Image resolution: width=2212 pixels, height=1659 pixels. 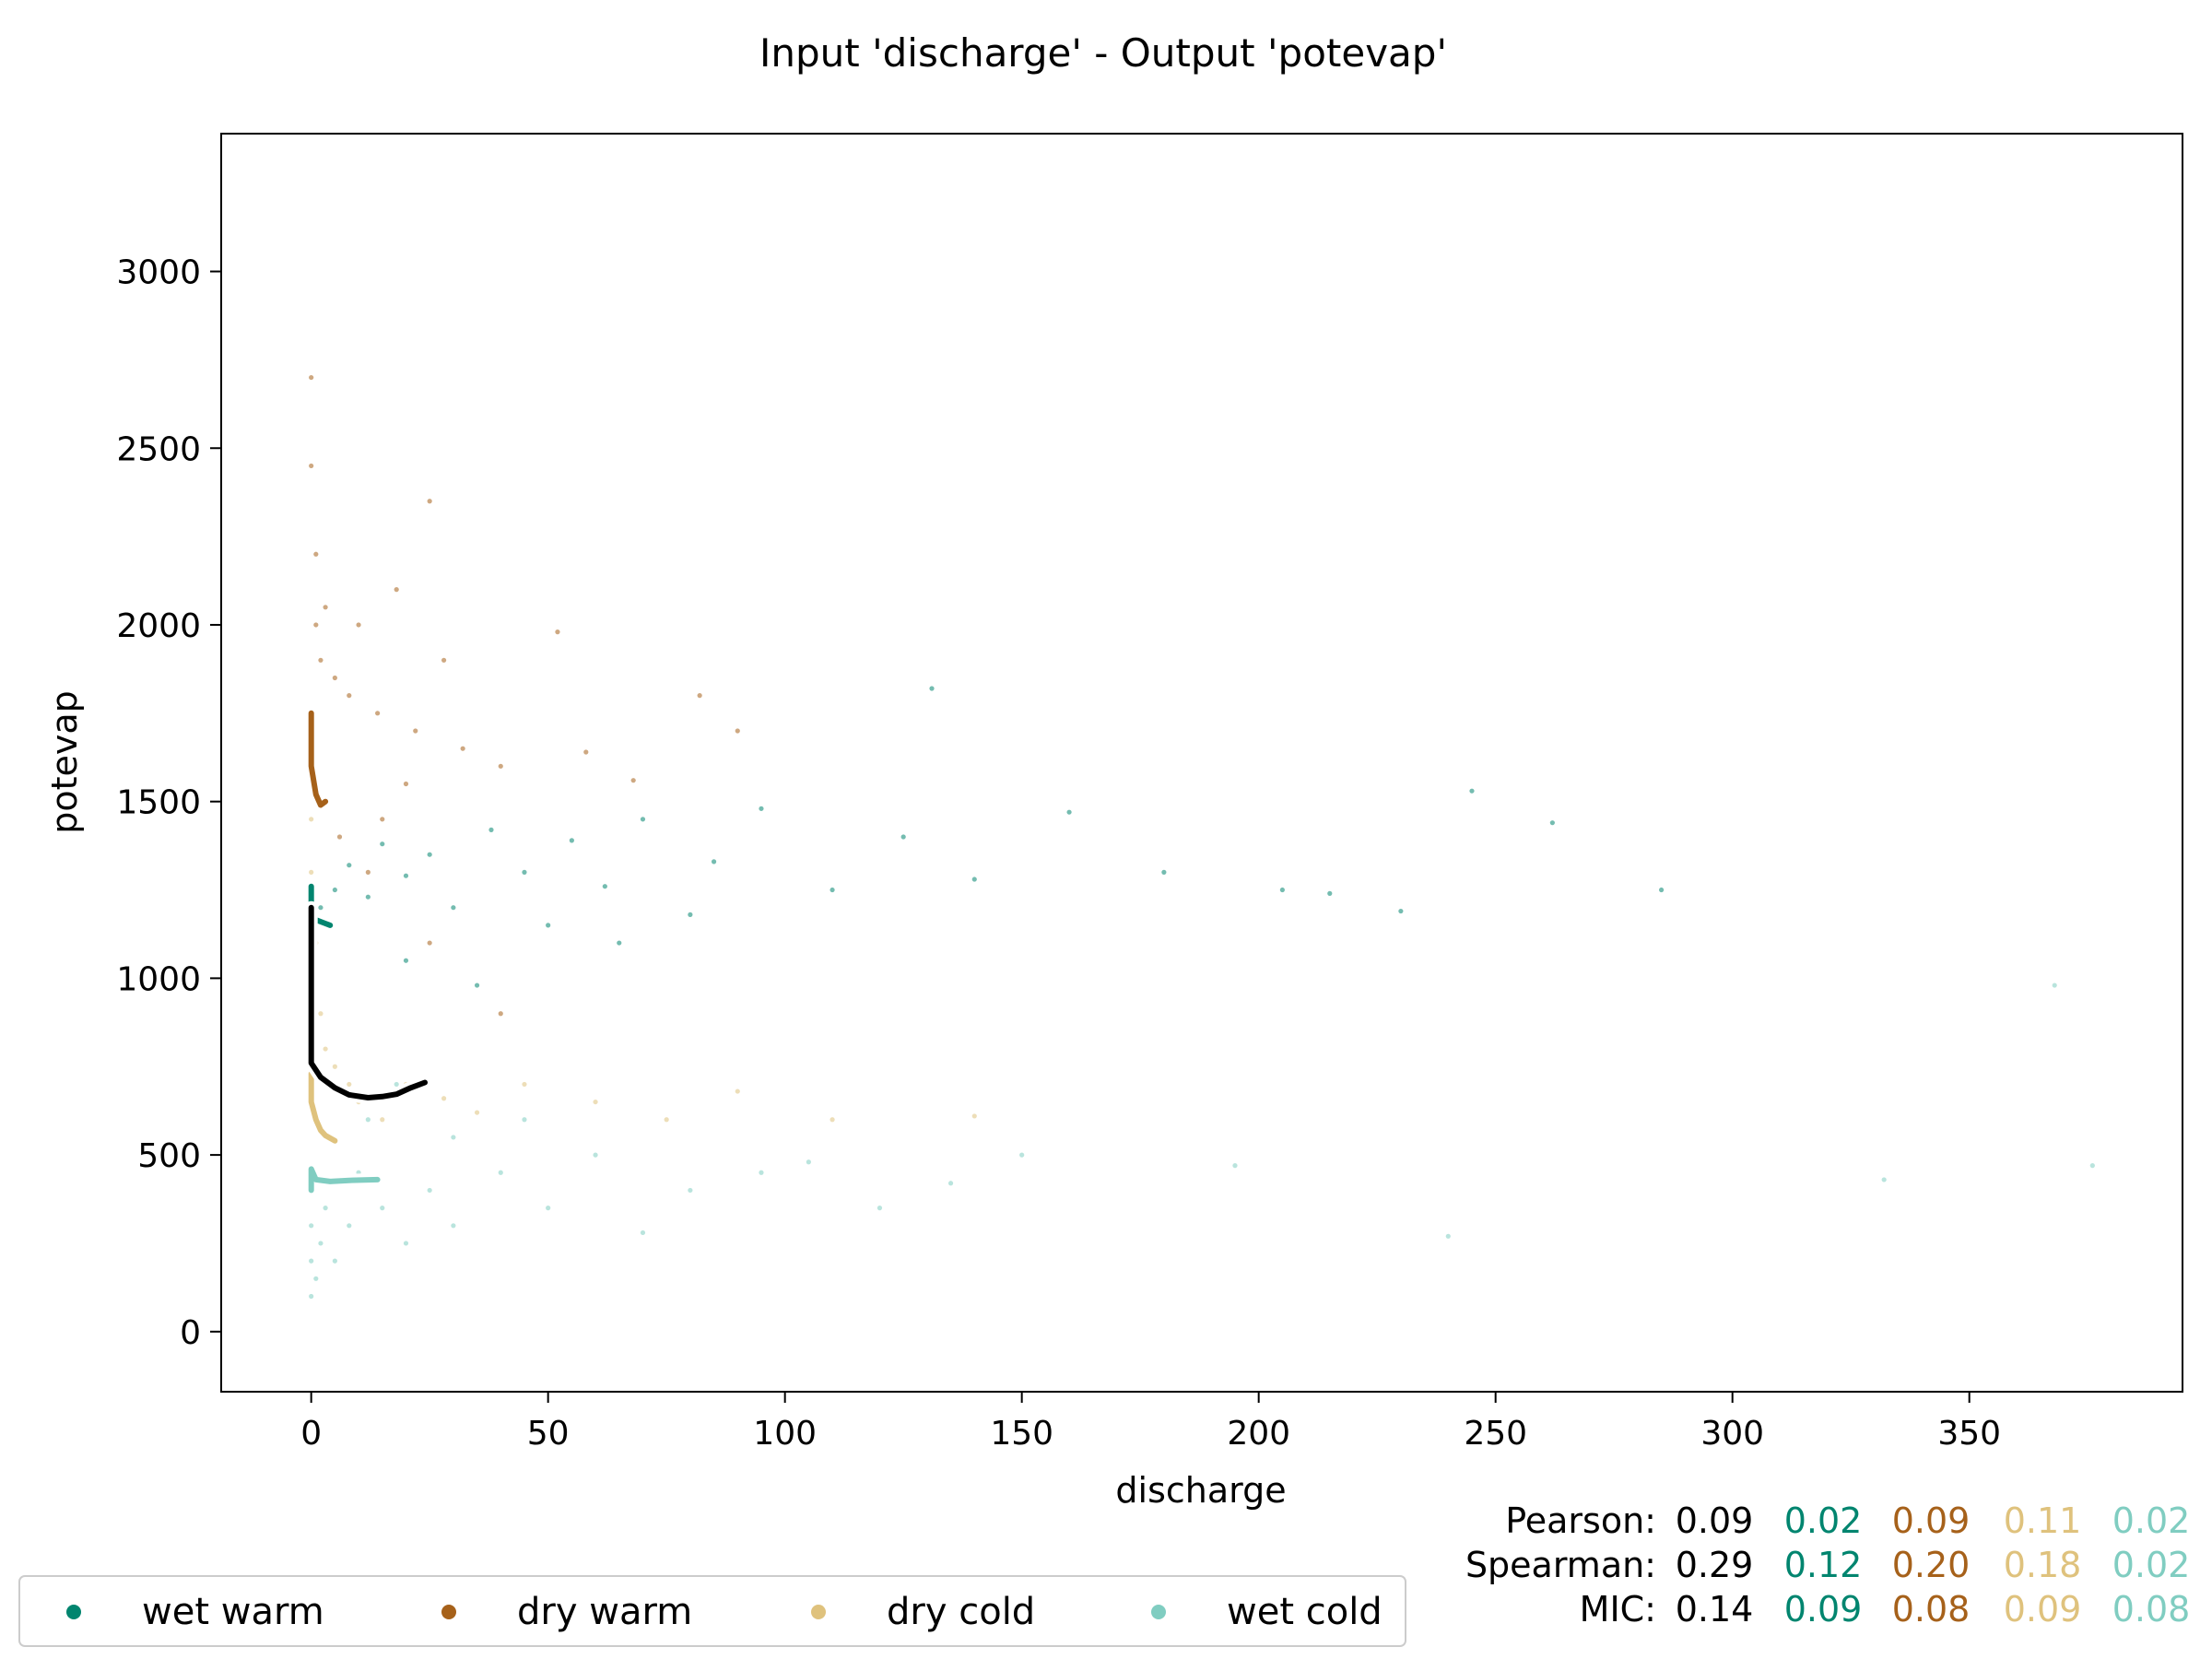 I want to click on y-tick-label: 2000, so click(x=158, y=626).